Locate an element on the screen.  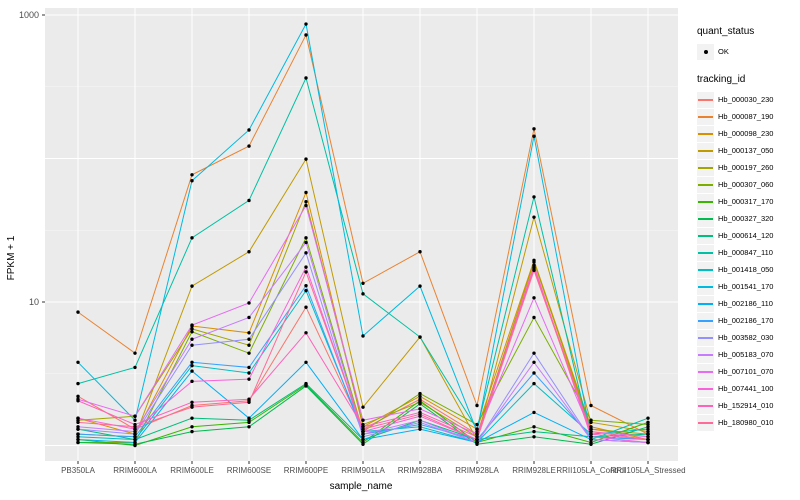
legend-item-label: Hb_003582_030 is located at coordinates (746, 337).